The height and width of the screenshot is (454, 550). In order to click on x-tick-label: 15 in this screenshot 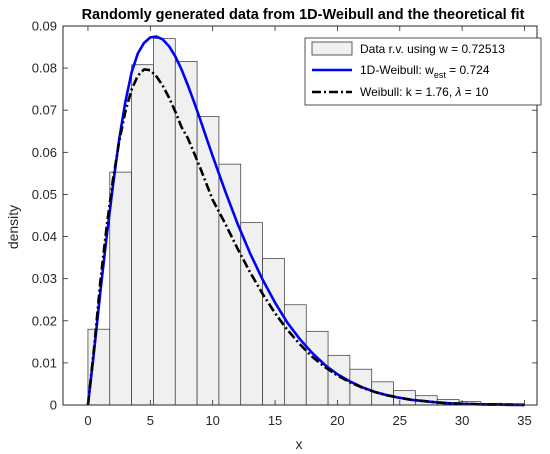, I will do `click(275, 420)`.